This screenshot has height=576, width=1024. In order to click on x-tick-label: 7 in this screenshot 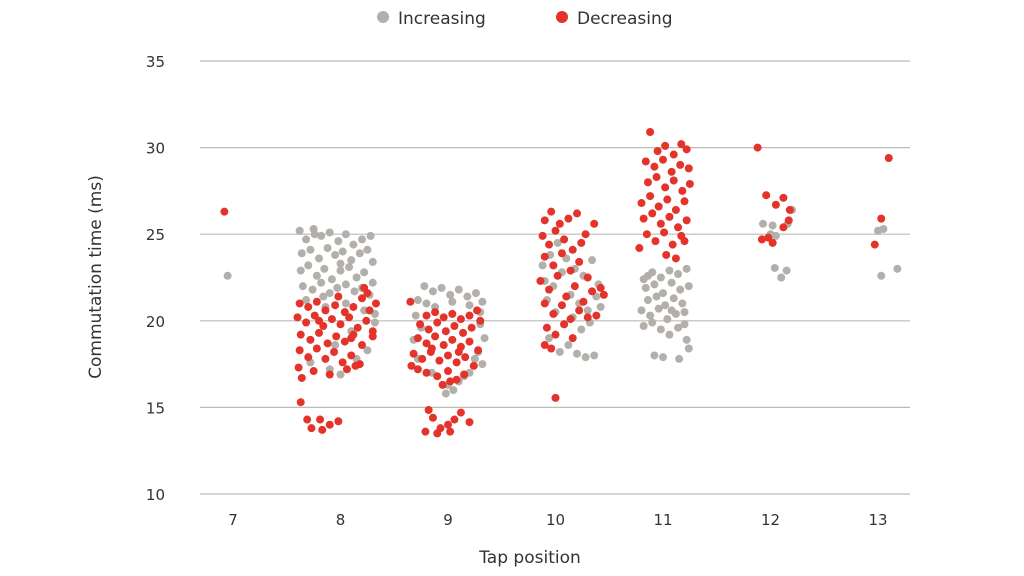, I will do `click(233, 520)`.